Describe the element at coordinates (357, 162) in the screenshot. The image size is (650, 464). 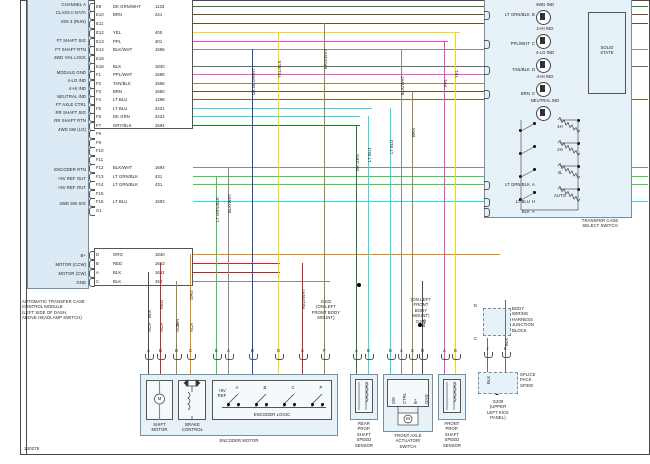
I see `rear-sensor-wire-0-color-label: DK GRN` at that location.